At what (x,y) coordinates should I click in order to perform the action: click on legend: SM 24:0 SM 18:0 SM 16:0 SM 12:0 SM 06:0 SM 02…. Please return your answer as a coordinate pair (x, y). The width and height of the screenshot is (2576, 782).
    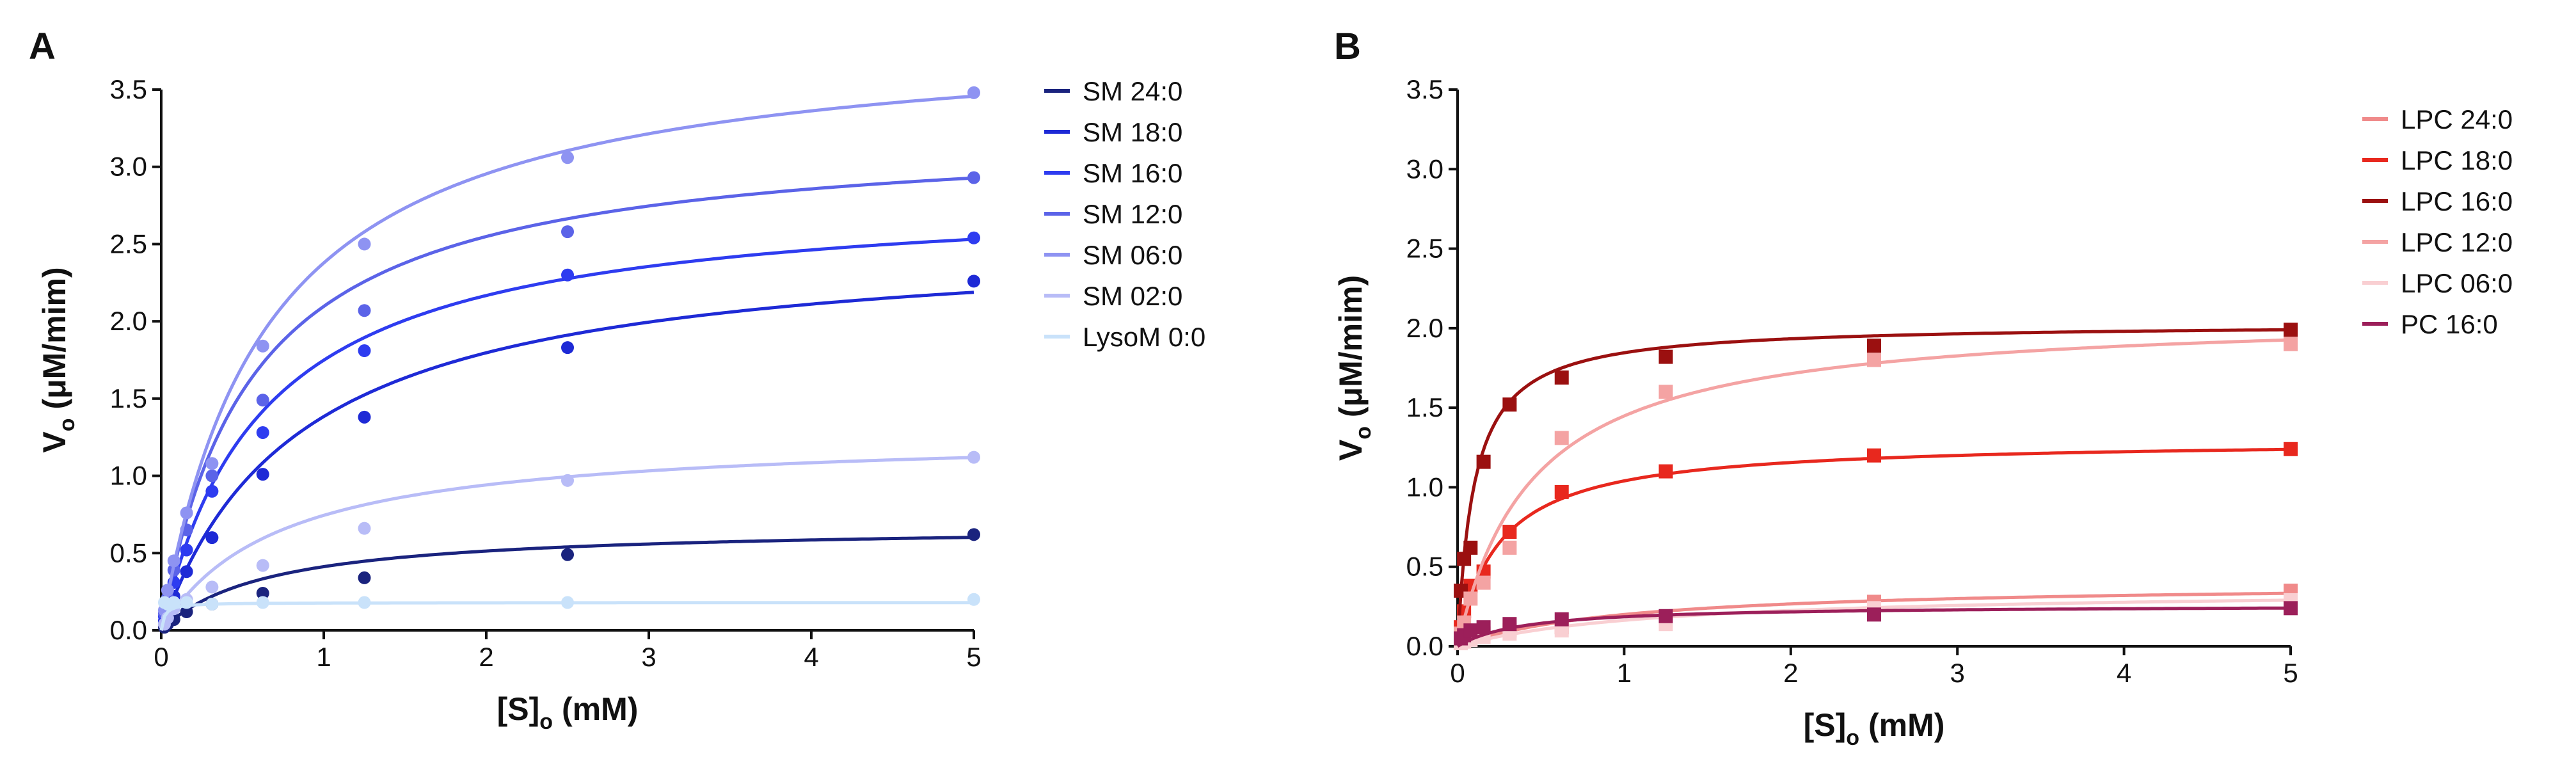
    Looking at the image, I should click on (1125, 214).